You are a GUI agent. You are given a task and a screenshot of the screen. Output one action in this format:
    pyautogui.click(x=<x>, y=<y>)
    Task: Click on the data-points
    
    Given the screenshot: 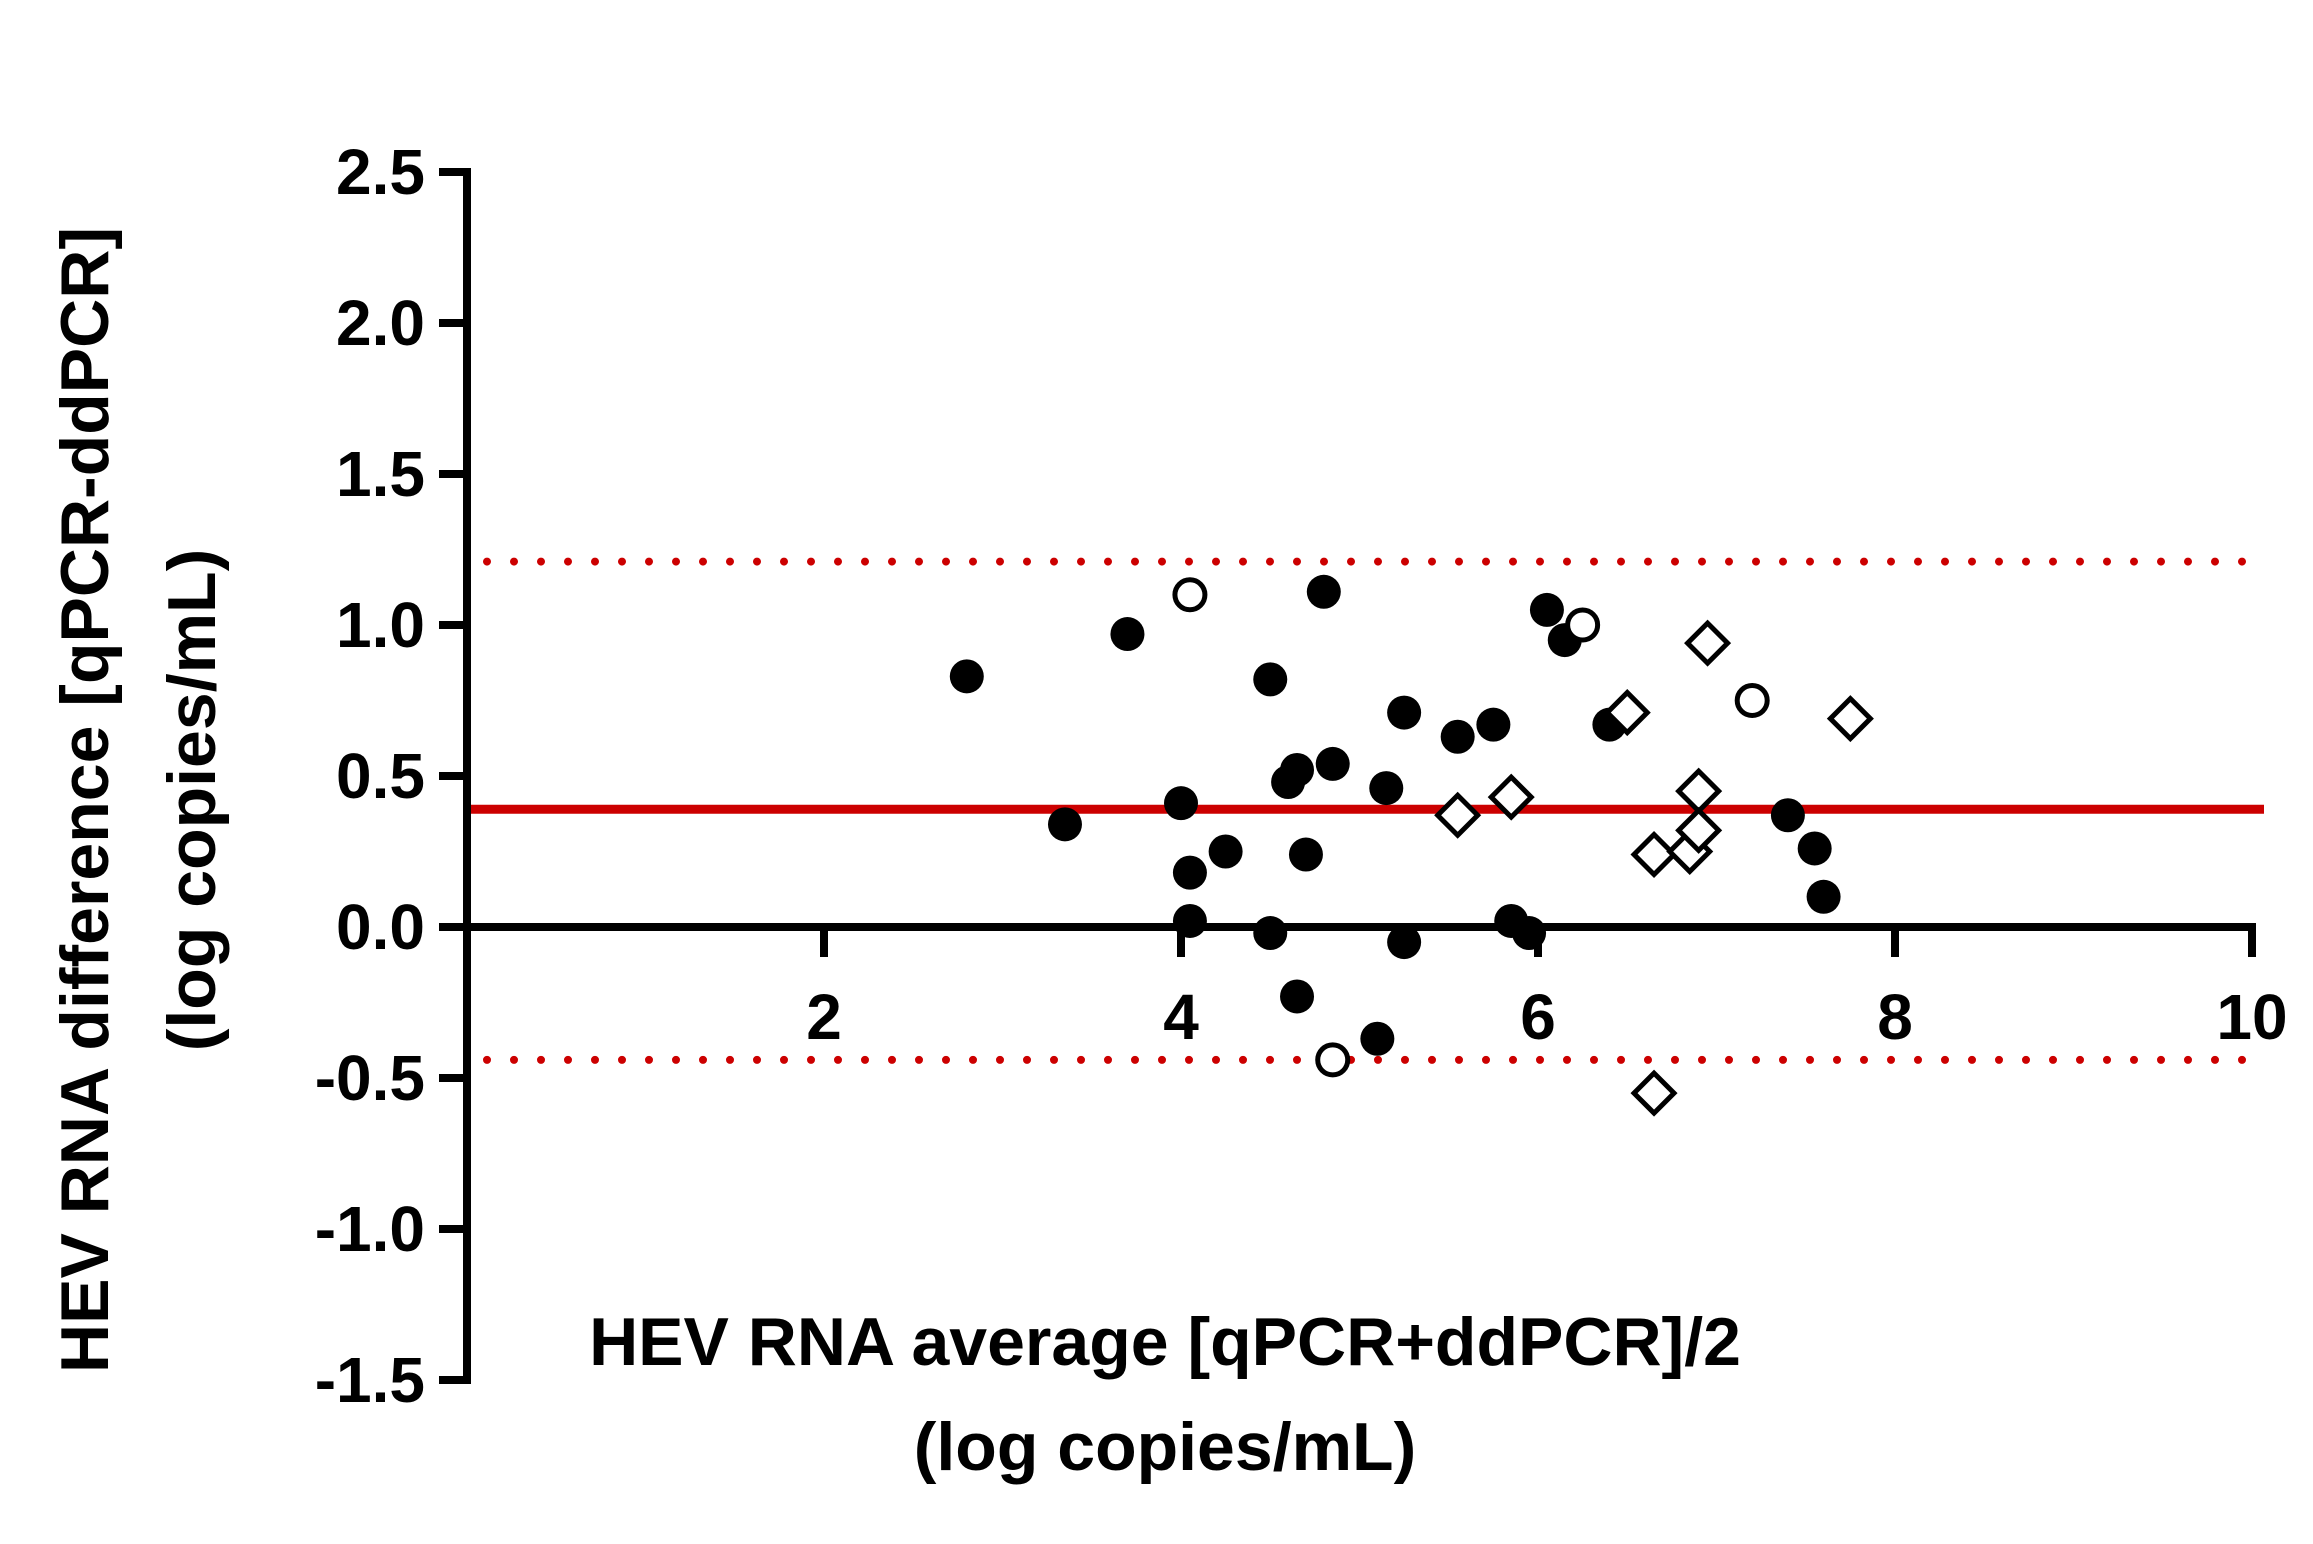 What is the action you would take?
    pyautogui.click(x=1411, y=845)
    